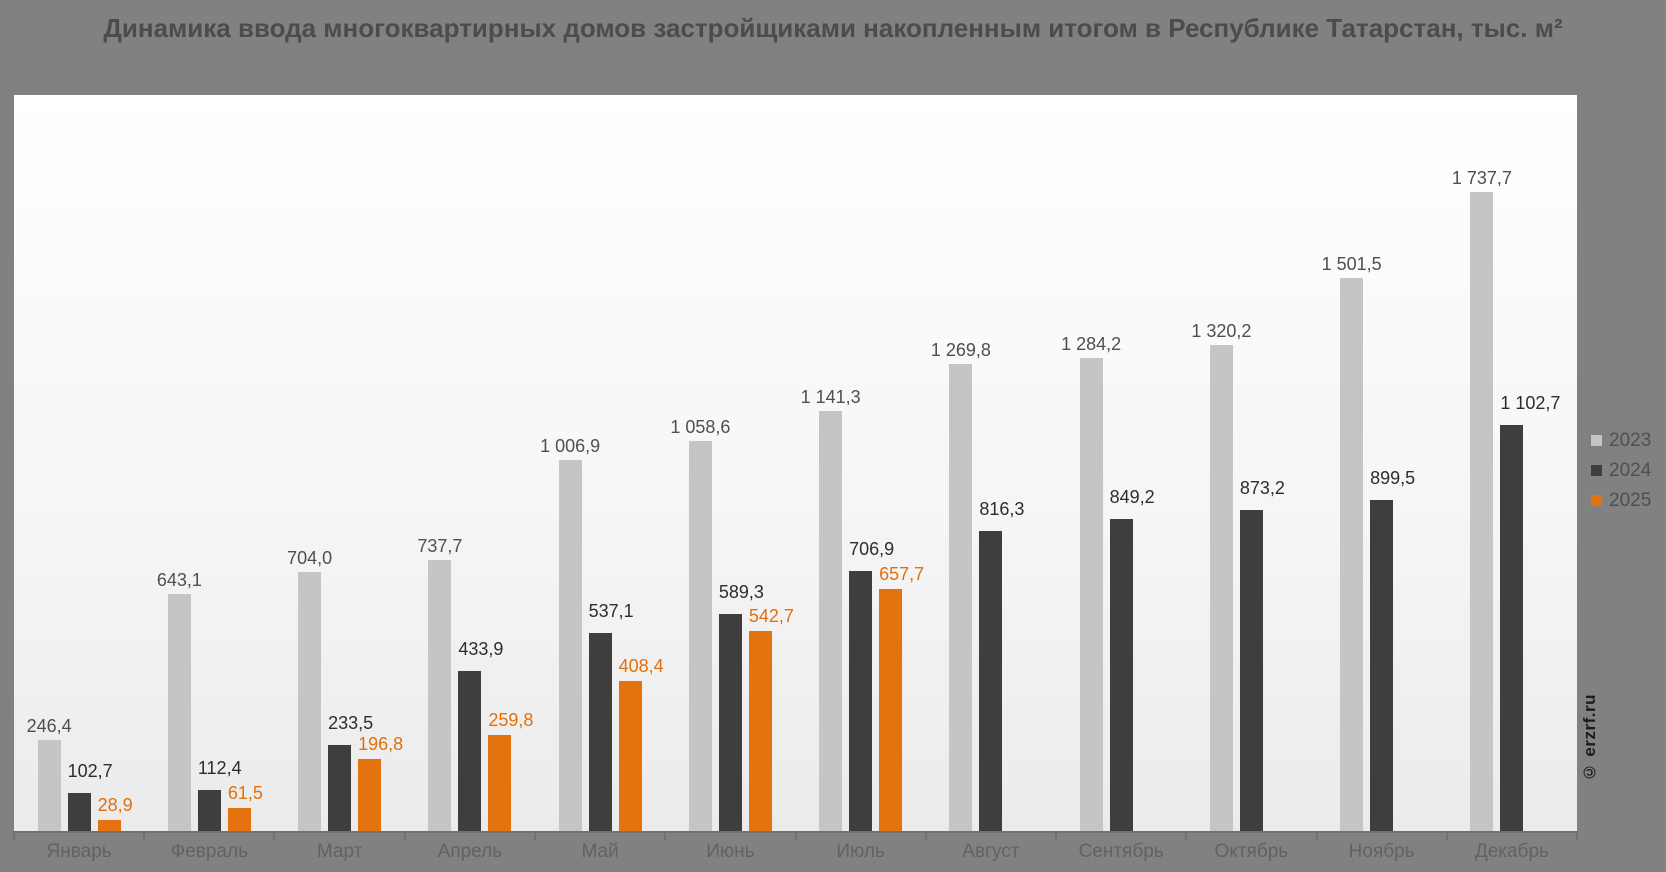 The width and height of the screenshot is (1666, 872). Describe the element at coordinates (1121, 851) in the screenshot. I see `x-axis-label: Сентябрь` at that location.